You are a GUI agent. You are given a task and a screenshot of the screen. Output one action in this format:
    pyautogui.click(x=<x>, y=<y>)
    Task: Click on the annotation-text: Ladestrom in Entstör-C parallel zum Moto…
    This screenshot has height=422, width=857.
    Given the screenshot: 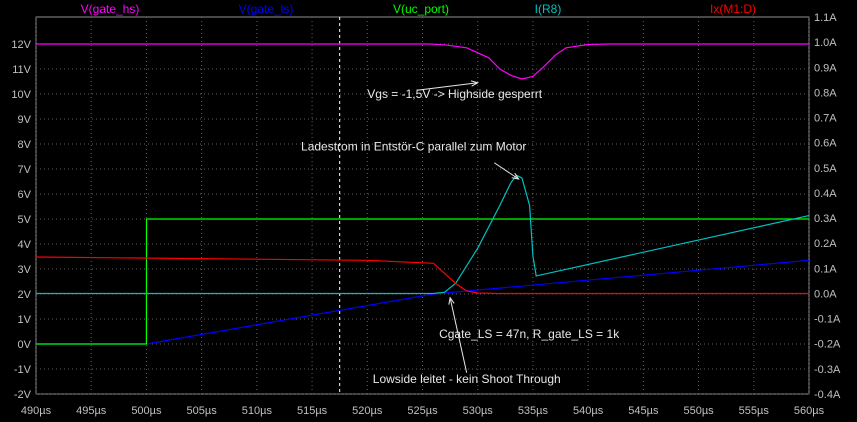 What is the action you would take?
    pyautogui.click(x=413, y=146)
    